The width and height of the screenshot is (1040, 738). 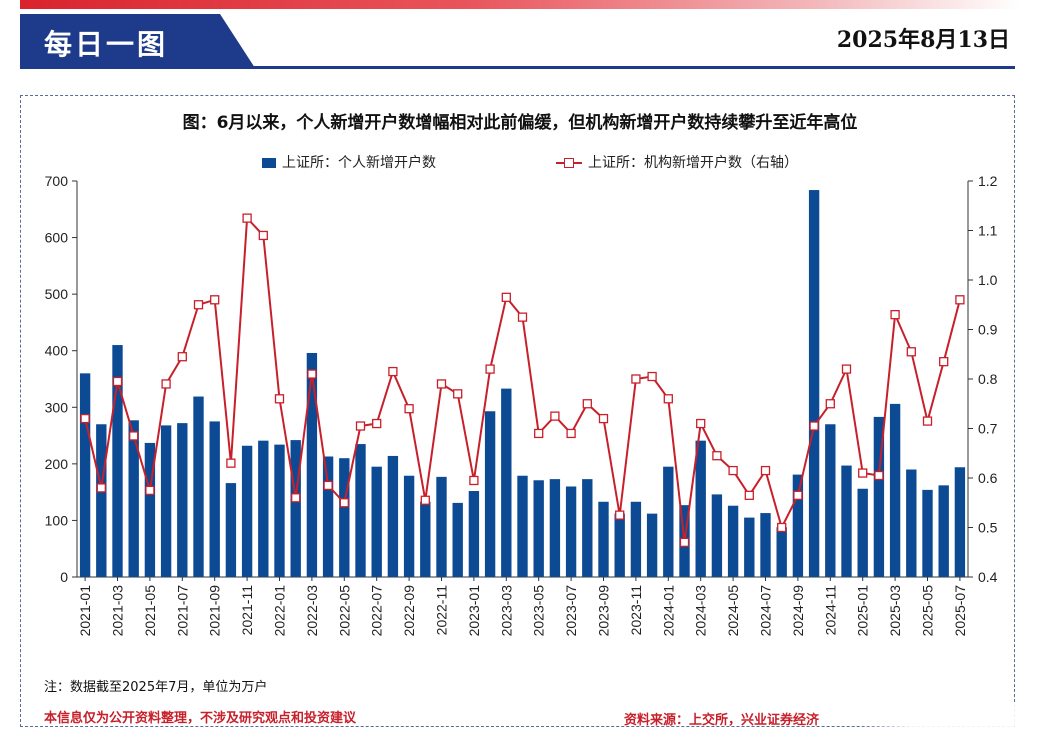 I want to click on source-text: 资料来源：上交所，兴业证券经济, so click(x=722, y=720).